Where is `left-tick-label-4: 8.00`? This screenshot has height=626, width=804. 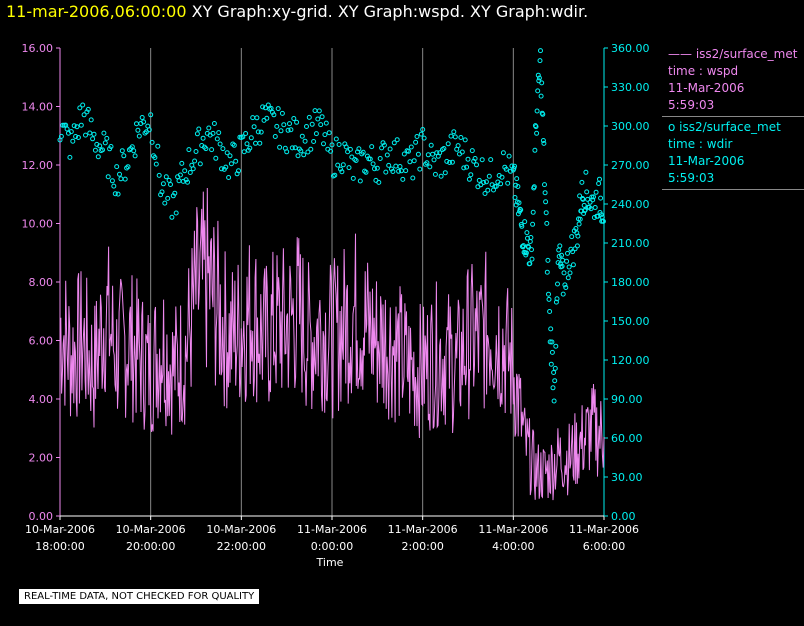
left-tick-label-4: 8.00 is located at coordinates (41, 282).